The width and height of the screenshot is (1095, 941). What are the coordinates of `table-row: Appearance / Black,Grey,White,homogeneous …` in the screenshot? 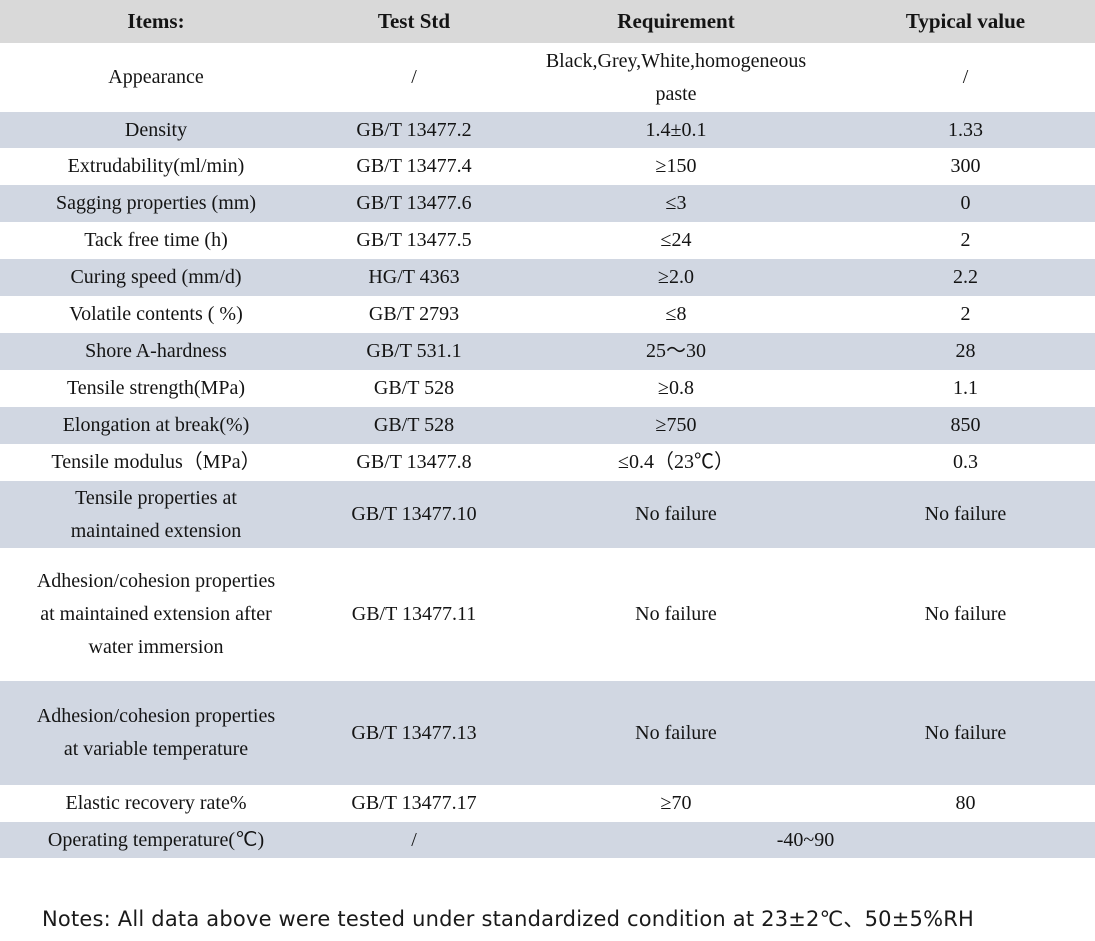 It's located at (547, 77).